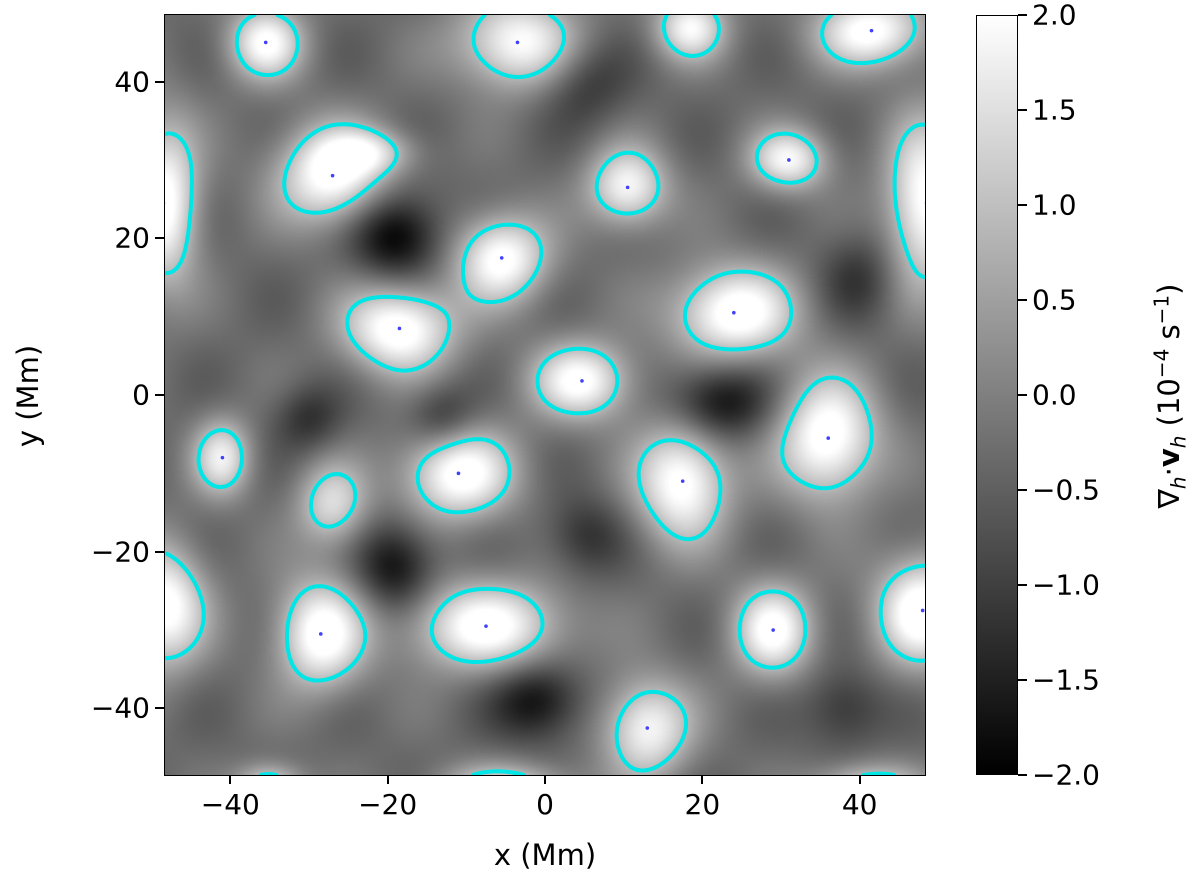 The image size is (1200, 888). Describe the element at coordinates (997, 395) in the screenshot. I see `colorbar` at that location.